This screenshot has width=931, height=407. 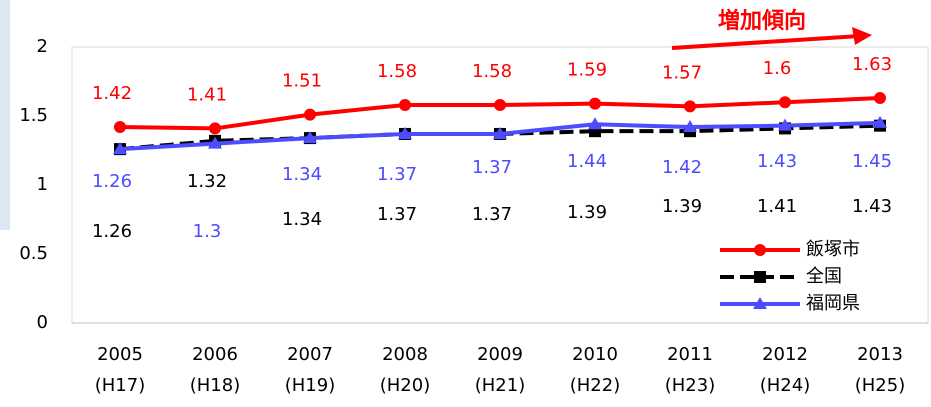 I want to click on data-label: 1.63, so click(x=872, y=64).